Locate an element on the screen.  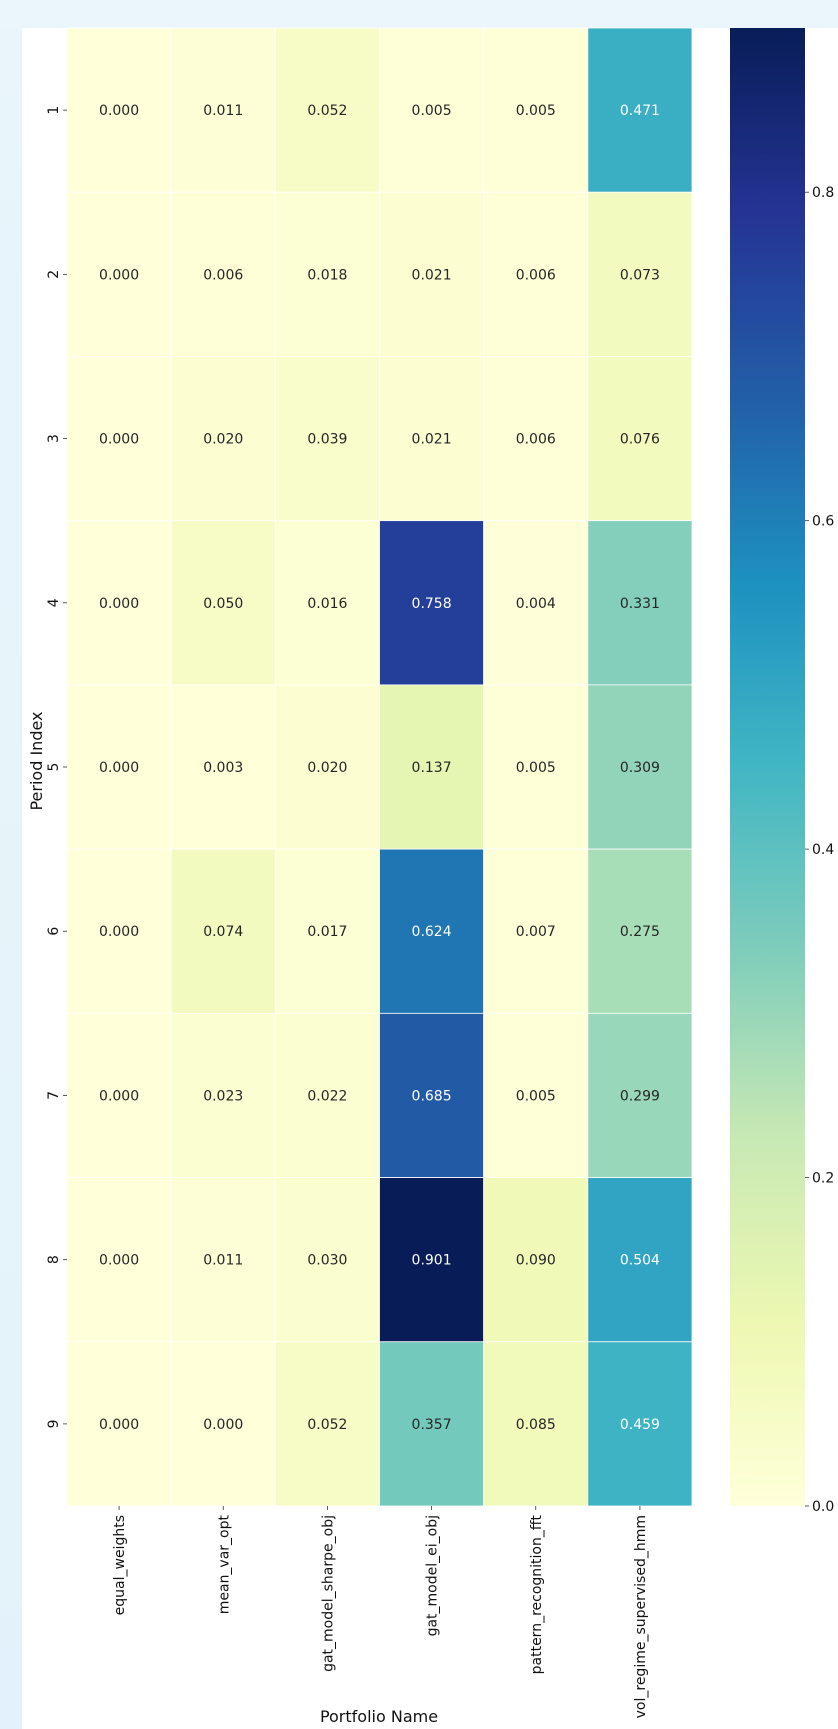
cell-value-label: 0.275 is located at coordinates (640, 932).